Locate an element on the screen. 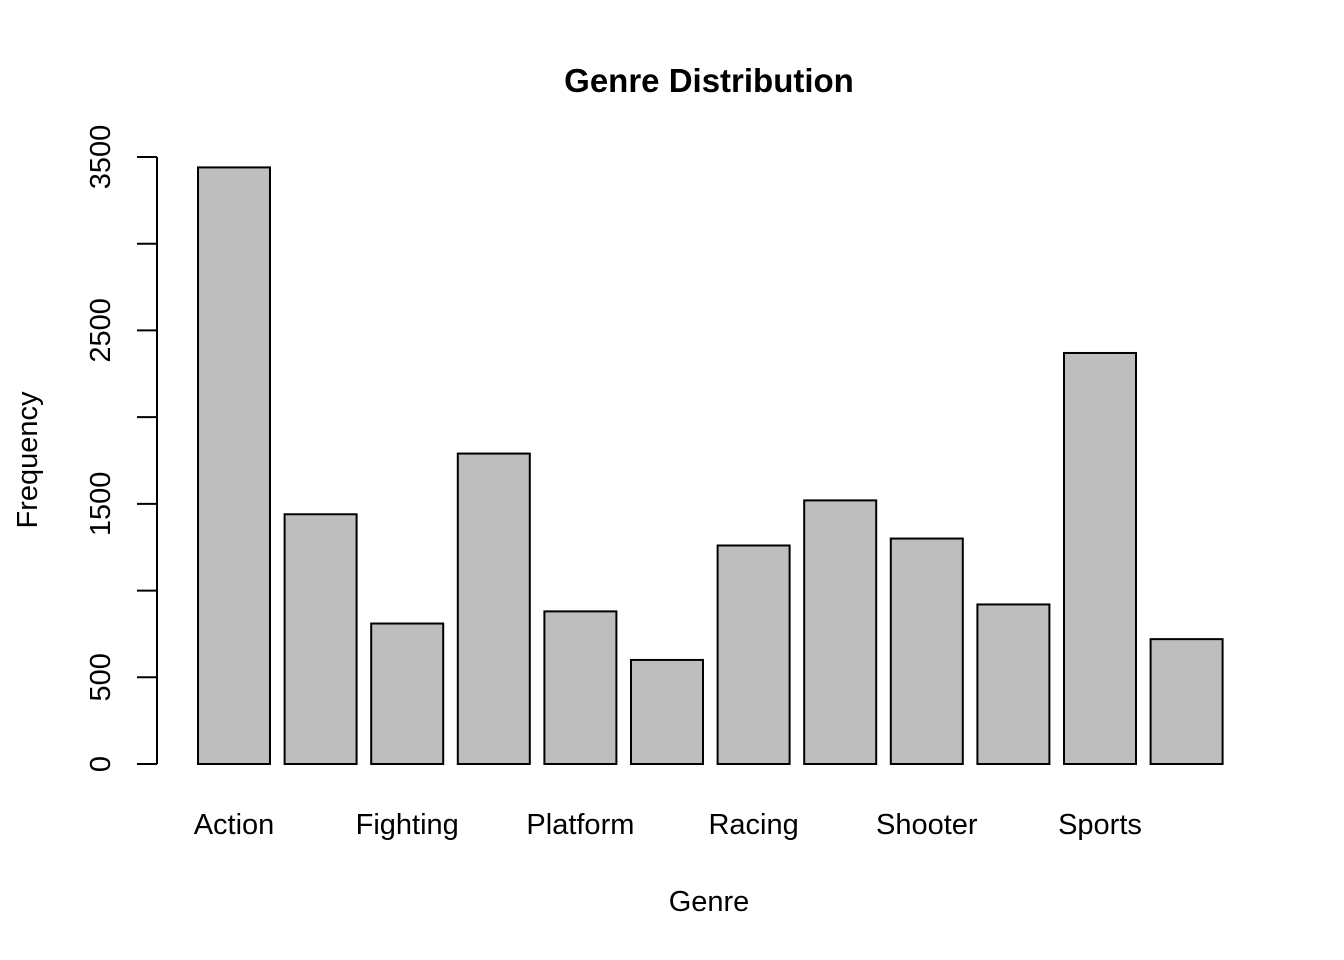 This screenshot has width=1344, height=960. y-axis-label: Frequency is located at coordinates (28, 460).